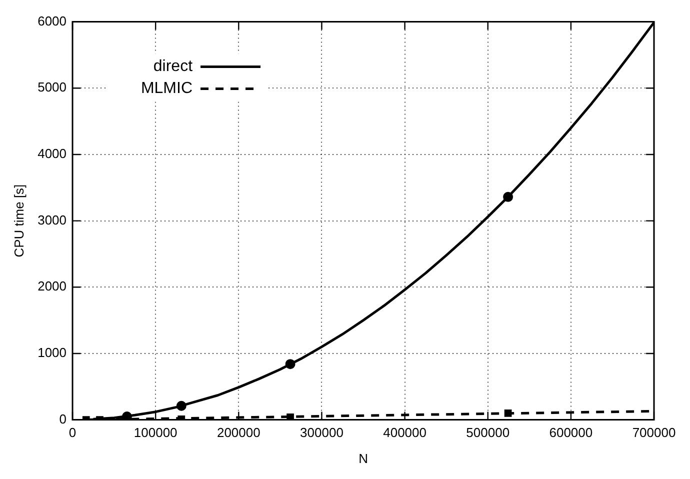 The height and width of the screenshot is (479, 690). What do you see at coordinates (166, 89) in the screenshot?
I see `legend-label: MLMIC` at bounding box center [166, 89].